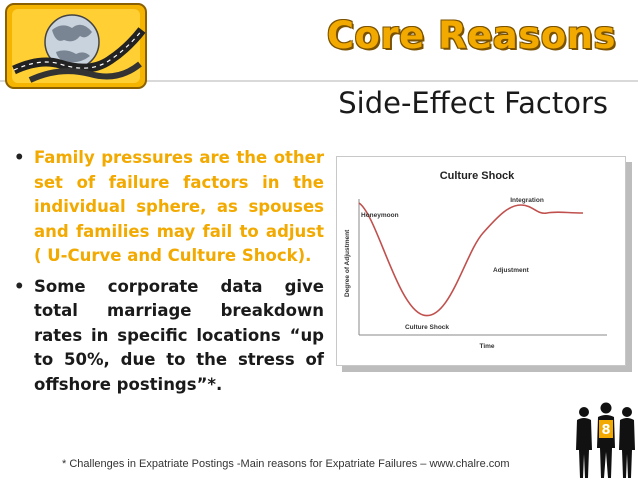 This screenshot has width=638, height=479. Describe the element at coordinates (319, 81) in the screenshot. I see `title-divider` at that location.